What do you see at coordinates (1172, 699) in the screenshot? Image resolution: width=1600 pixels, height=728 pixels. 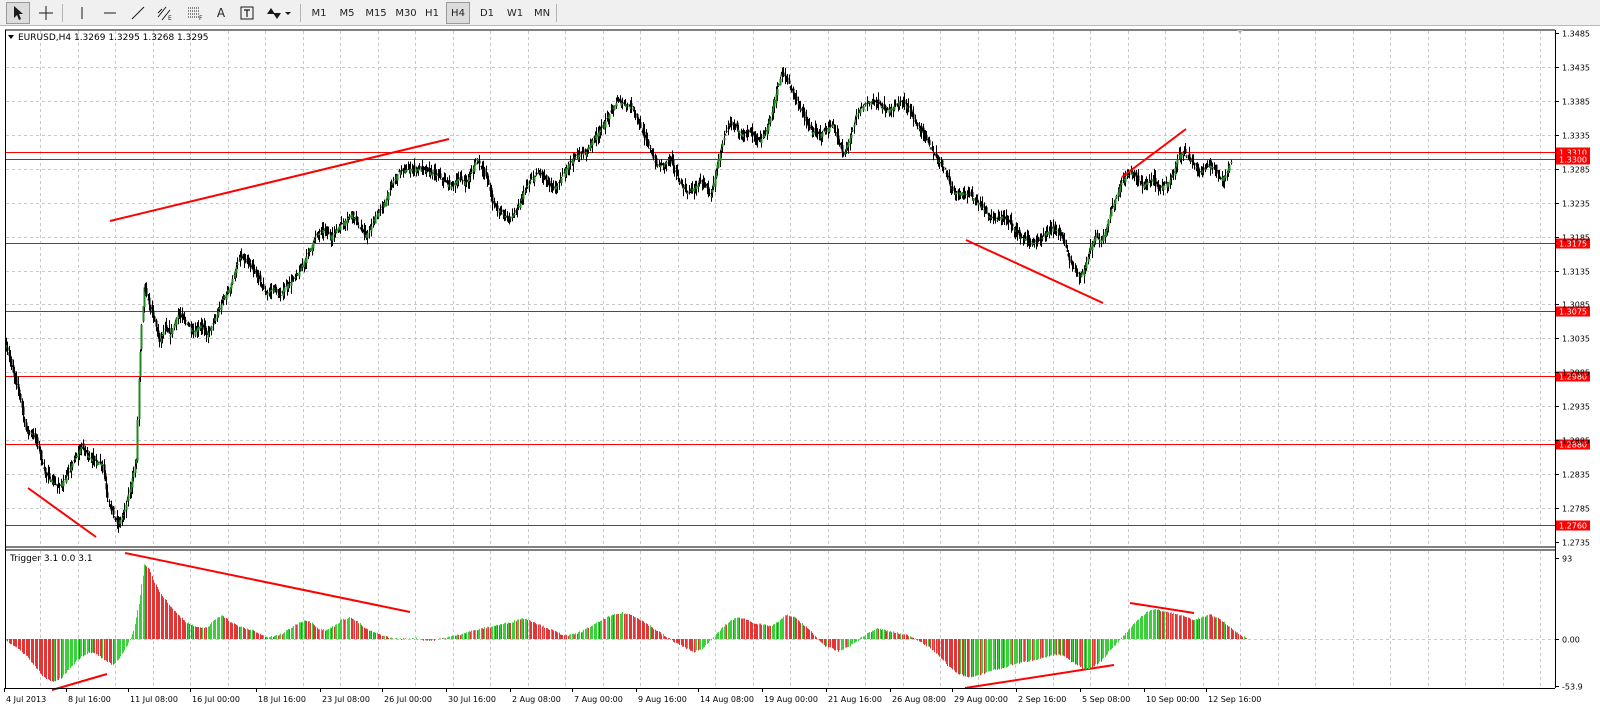 I see `time-tick-label: 10 Sep 00:00` at bounding box center [1172, 699].